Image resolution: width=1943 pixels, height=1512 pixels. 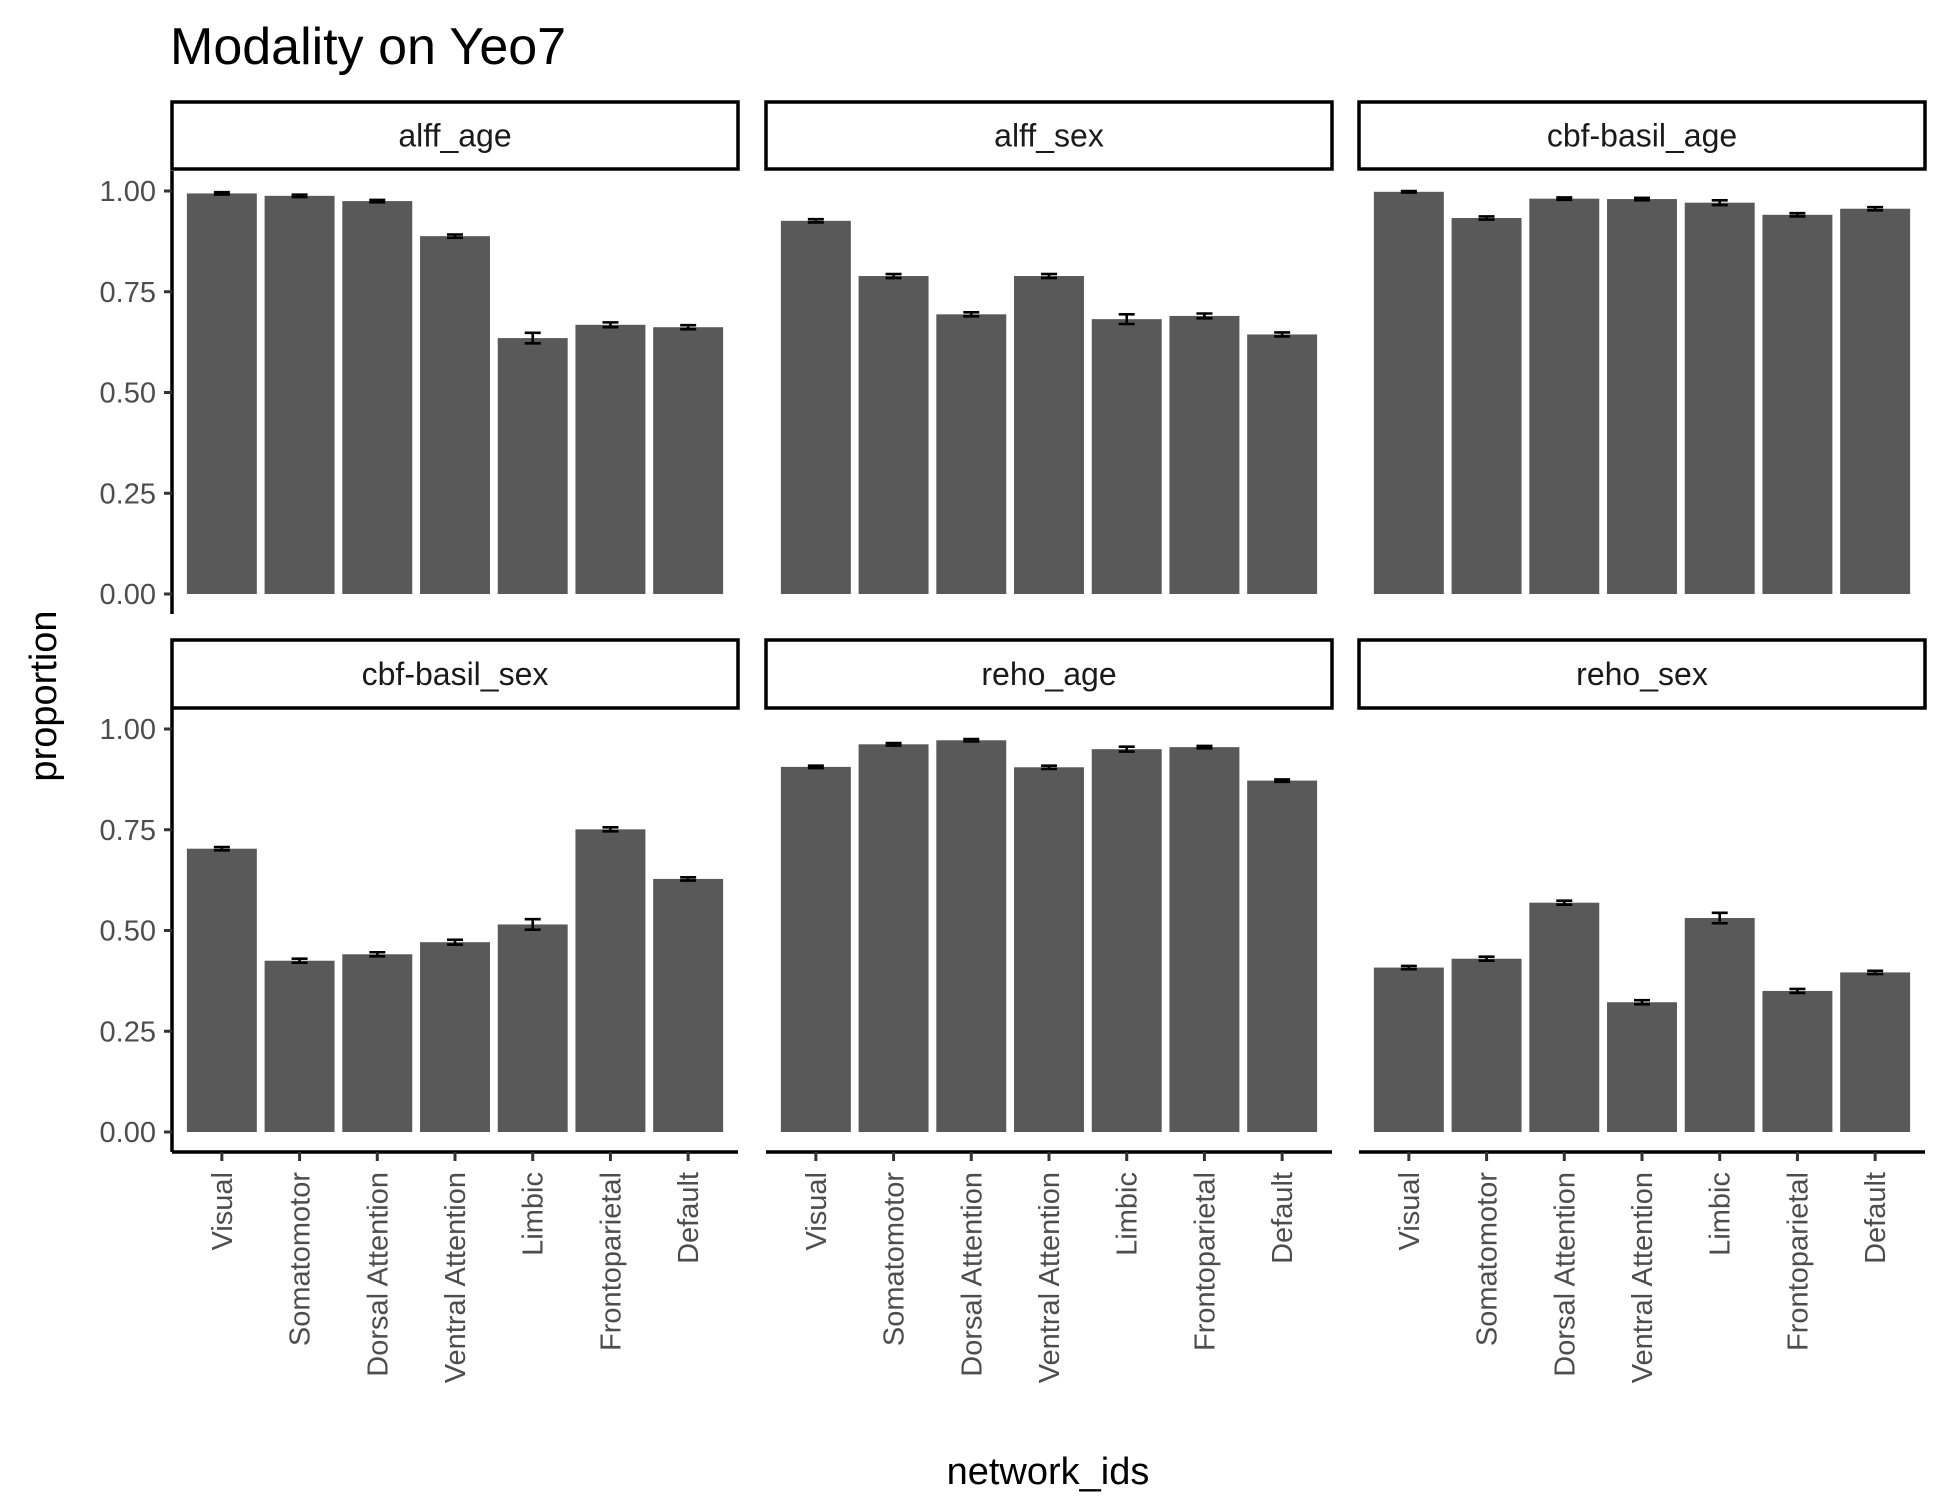 I want to click on y-axis-title: proportion, so click(x=44, y=695).